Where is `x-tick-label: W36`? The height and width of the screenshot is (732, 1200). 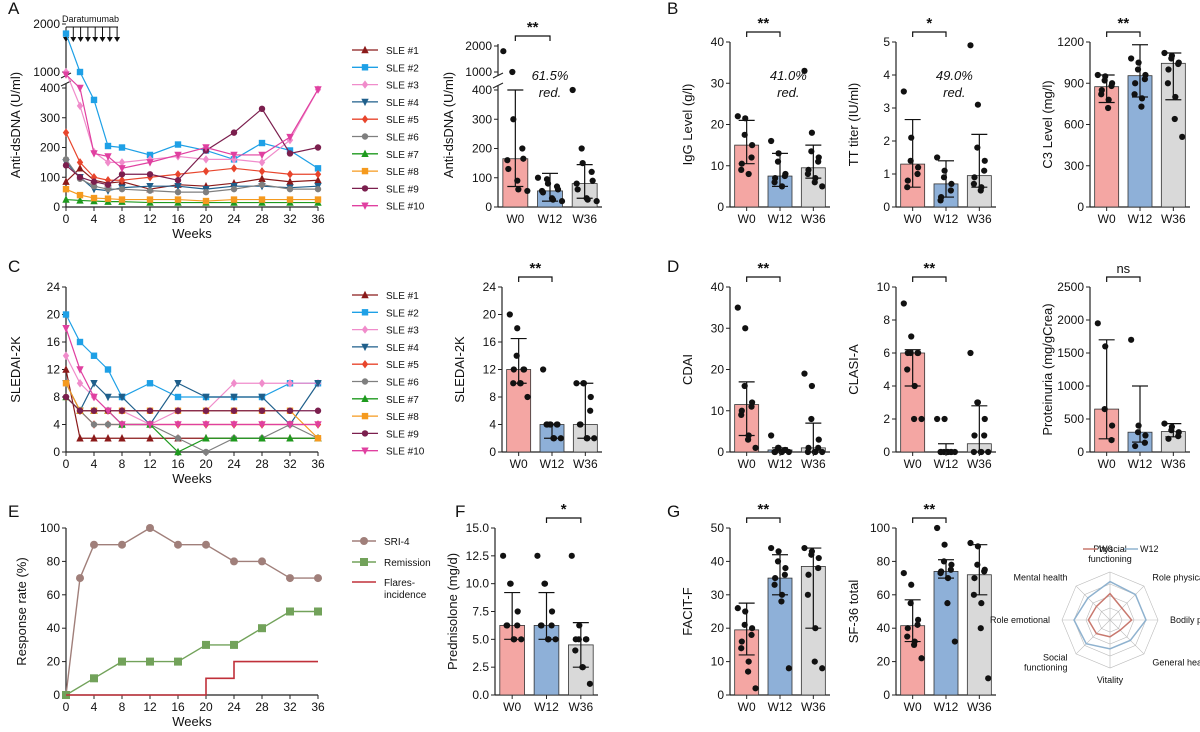
x-tick-label: W36 is located at coordinates (979, 219).